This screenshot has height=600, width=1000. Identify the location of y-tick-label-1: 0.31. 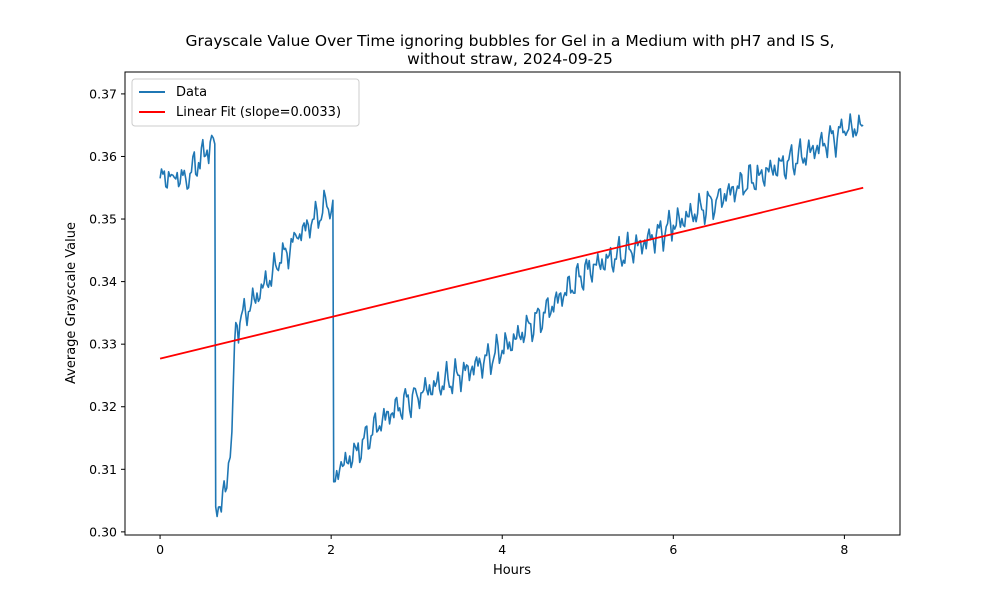
(103, 469).